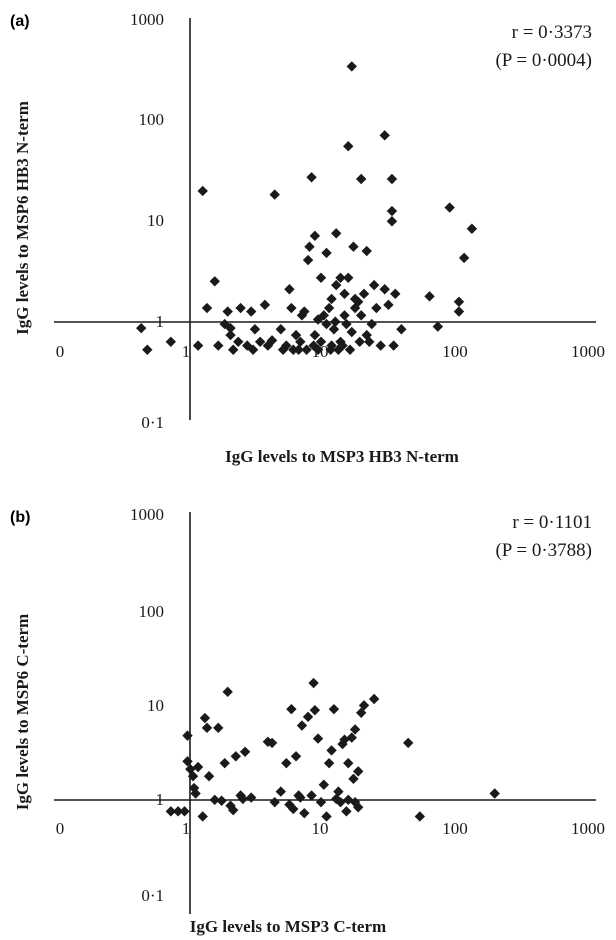 Image resolution: width=616 pixels, height=940 pixels. I want to click on panel-b-stat-p: (P = 0·3788), so click(543, 550).